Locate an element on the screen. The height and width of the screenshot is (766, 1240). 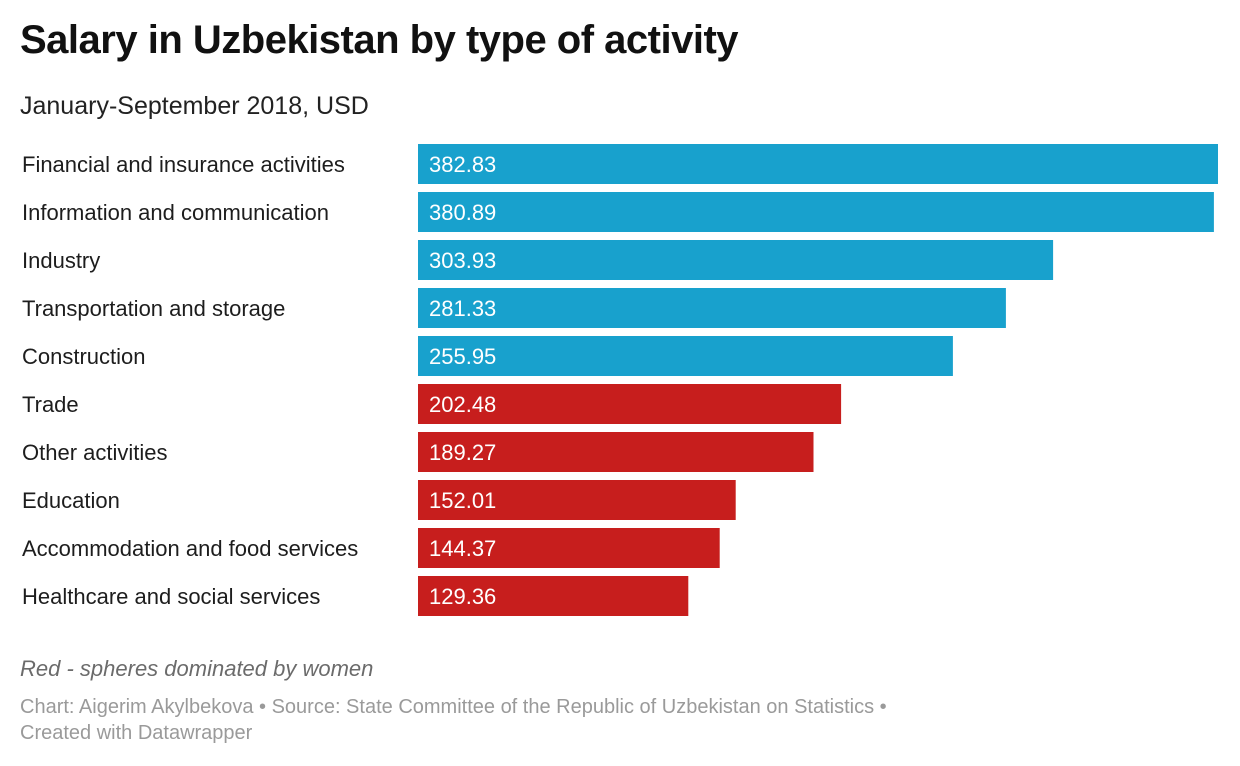
footer-line-2: Created with Datawrapper is located at coordinates (453, 733).